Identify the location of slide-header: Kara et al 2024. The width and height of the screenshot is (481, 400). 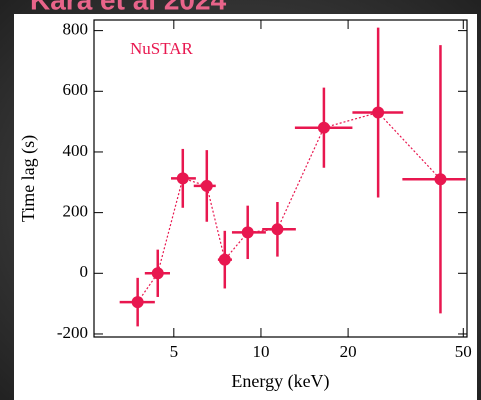
(128, 7).